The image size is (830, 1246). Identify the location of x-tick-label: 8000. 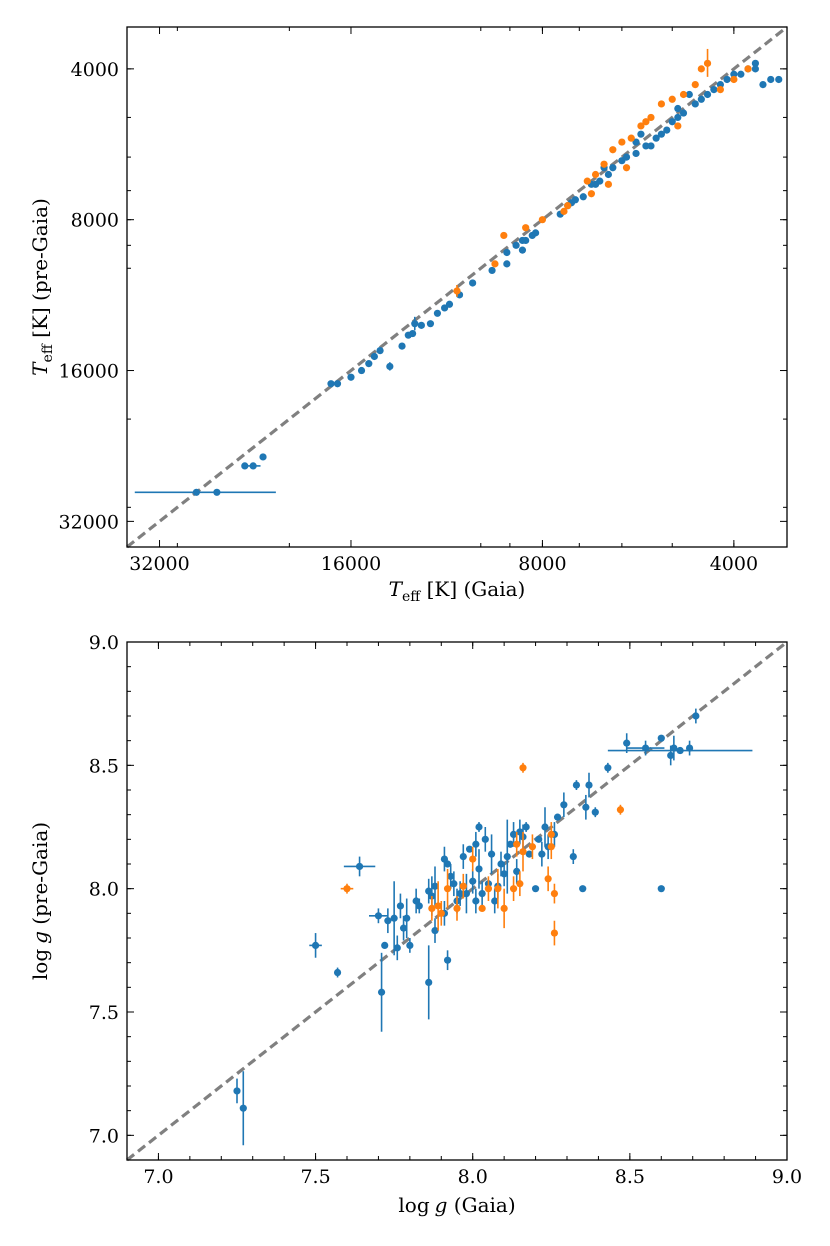
(542, 564).